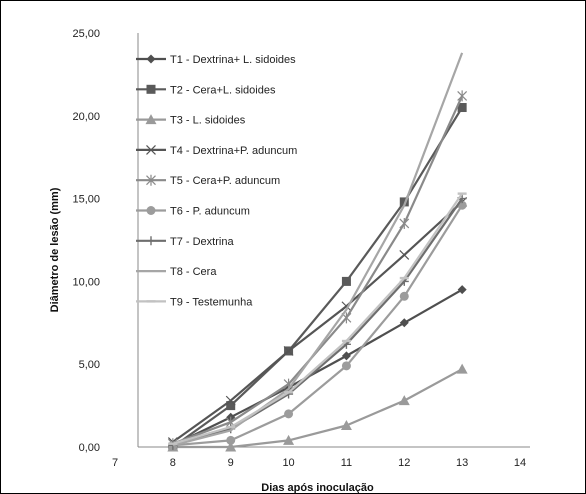  Describe the element at coordinates (225, 181) in the screenshot. I see `legend-label: T5 - Cera+P. aduncum` at that location.